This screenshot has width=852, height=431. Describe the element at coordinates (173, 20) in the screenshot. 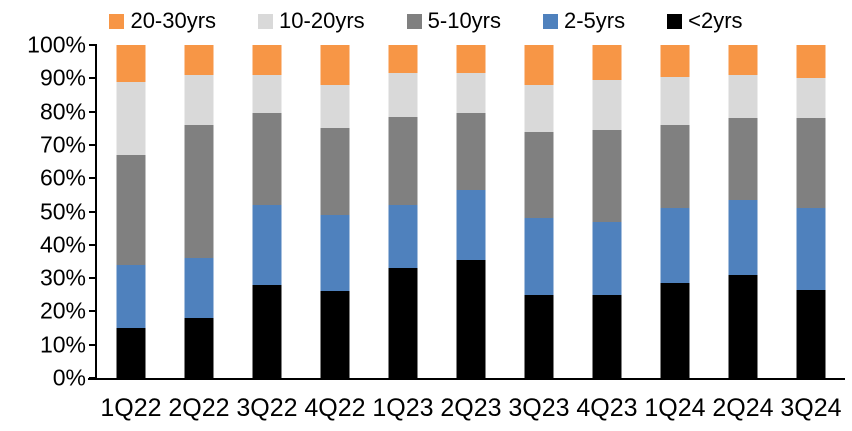

I see `legend-label: 20-30yrs` at that location.